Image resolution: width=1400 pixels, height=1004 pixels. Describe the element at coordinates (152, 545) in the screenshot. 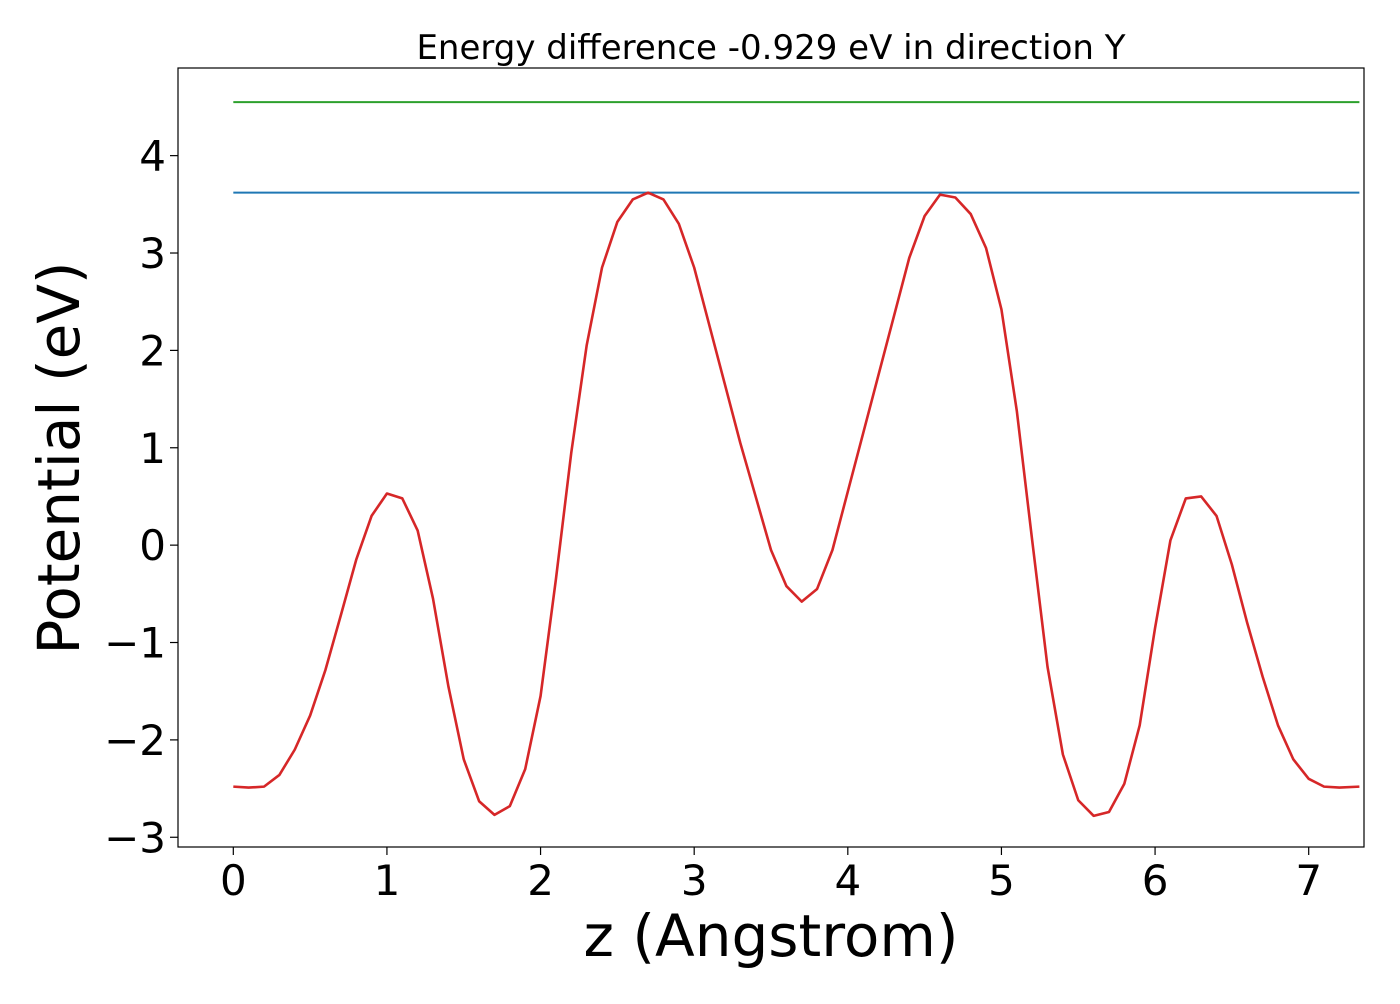

I see `y-tick-label: 0` at that location.